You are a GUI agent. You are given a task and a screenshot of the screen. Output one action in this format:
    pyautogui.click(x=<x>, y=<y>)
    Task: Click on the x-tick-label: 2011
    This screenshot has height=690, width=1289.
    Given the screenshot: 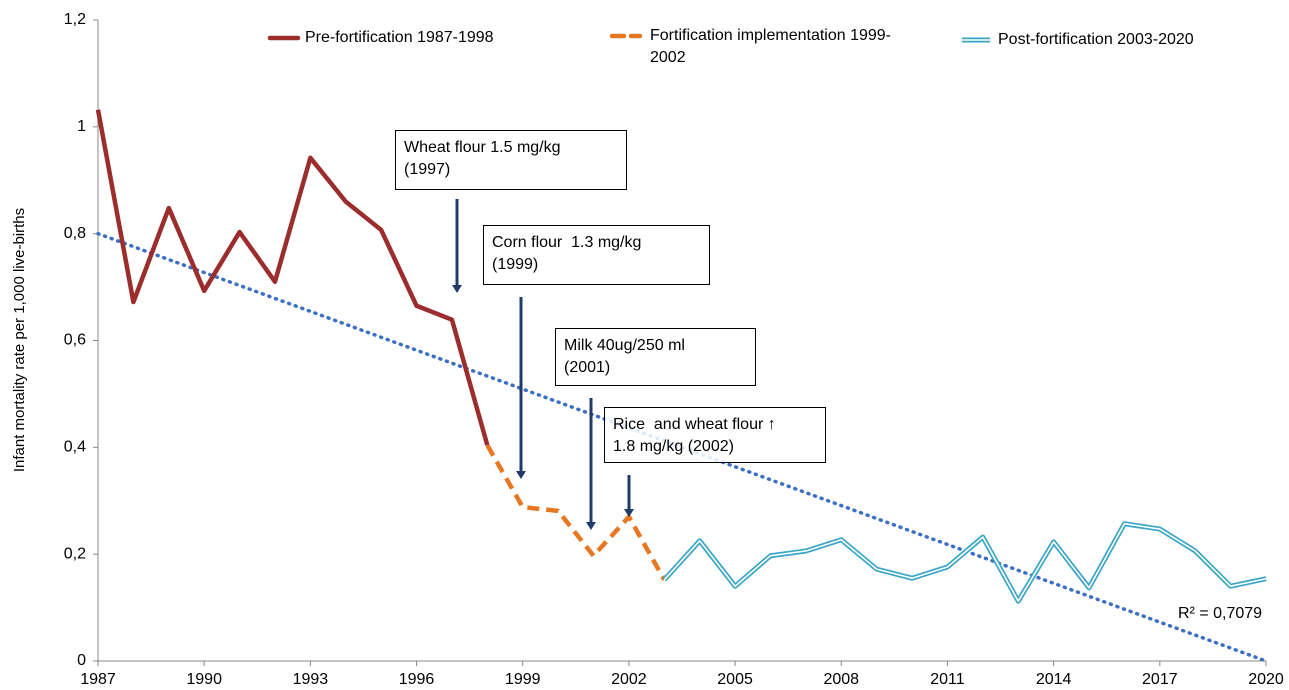 What is the action you would take?
    pyautogui.click(x=947, y=679)
    